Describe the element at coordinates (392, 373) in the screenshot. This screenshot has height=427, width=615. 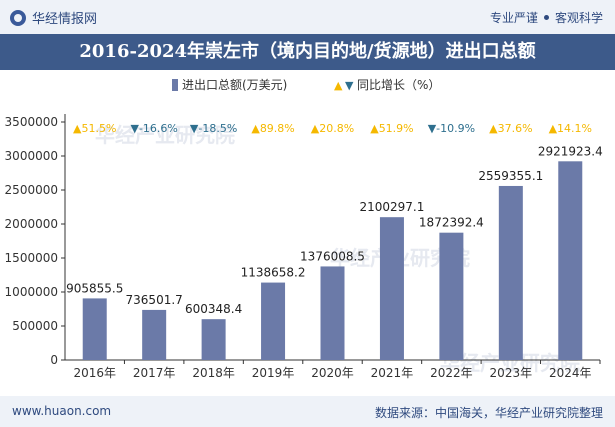
I see `x-tick-label: 2021年` at that location.